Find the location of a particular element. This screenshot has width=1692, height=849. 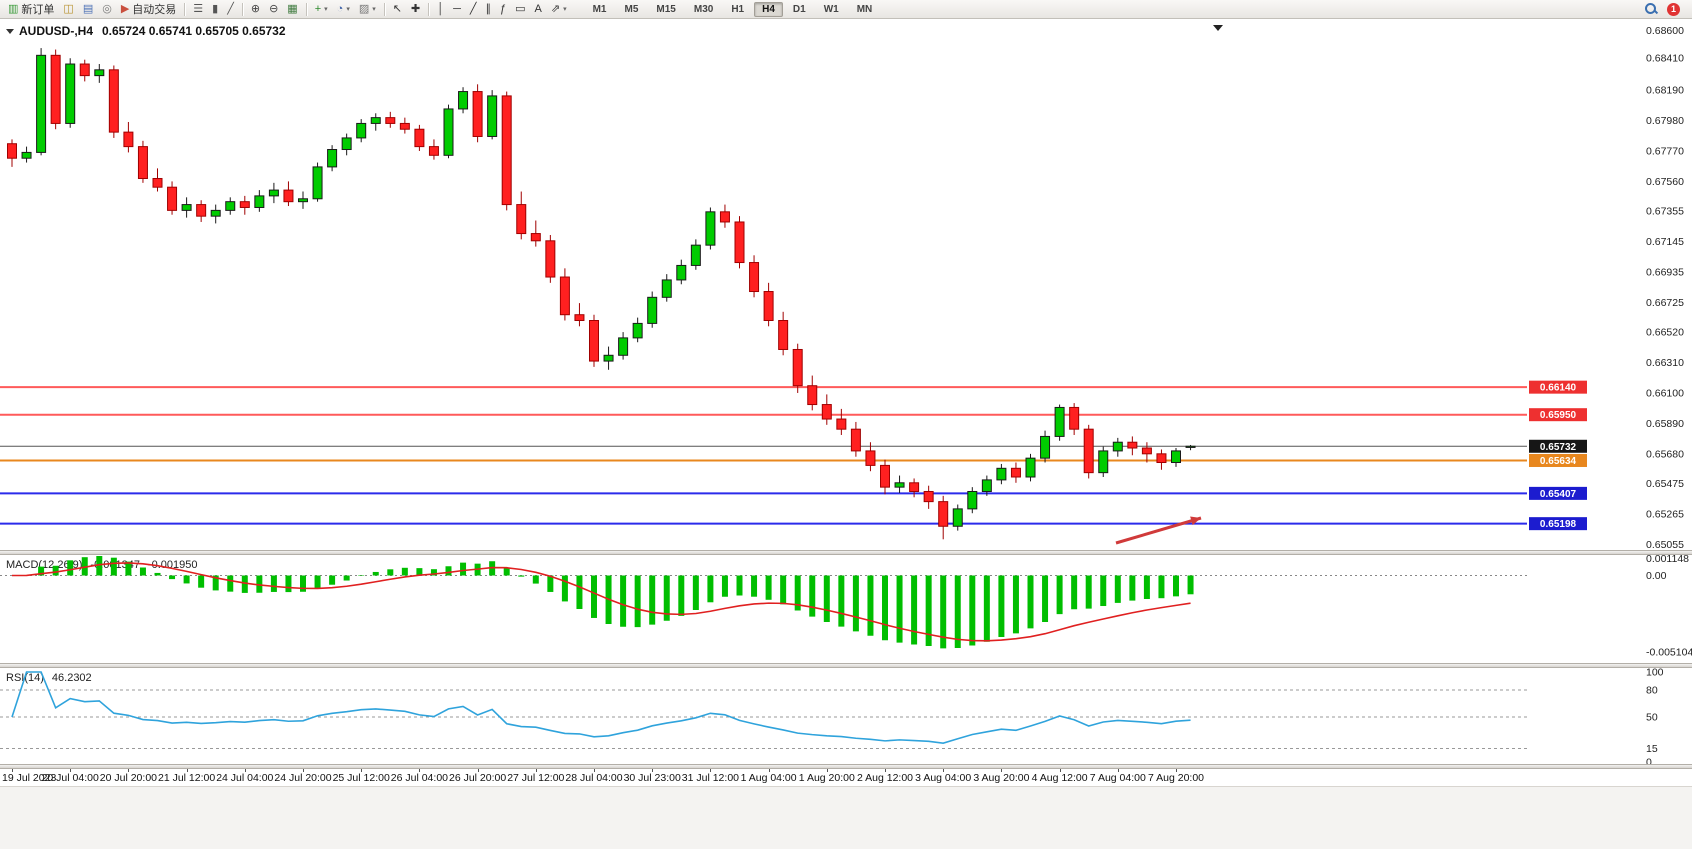

time-axis-label: 26 Jul 04:00 is located at coordinates (419, 778).